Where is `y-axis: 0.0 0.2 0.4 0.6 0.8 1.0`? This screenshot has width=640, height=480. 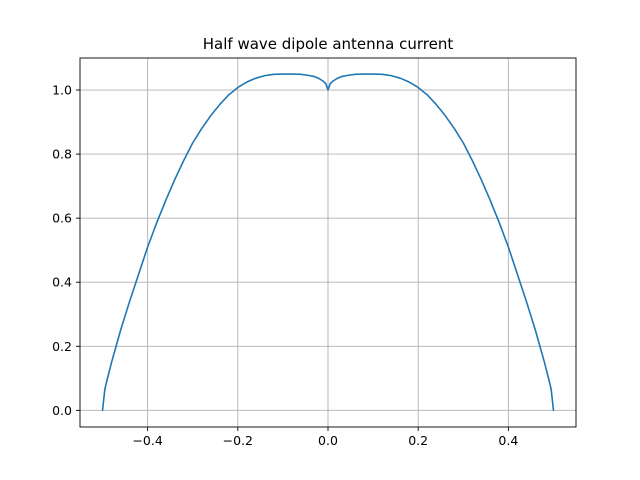 y-axis: 0.0 0.2 0.4 0.6 0.8 1.0 is located at coordinates (66, 250).